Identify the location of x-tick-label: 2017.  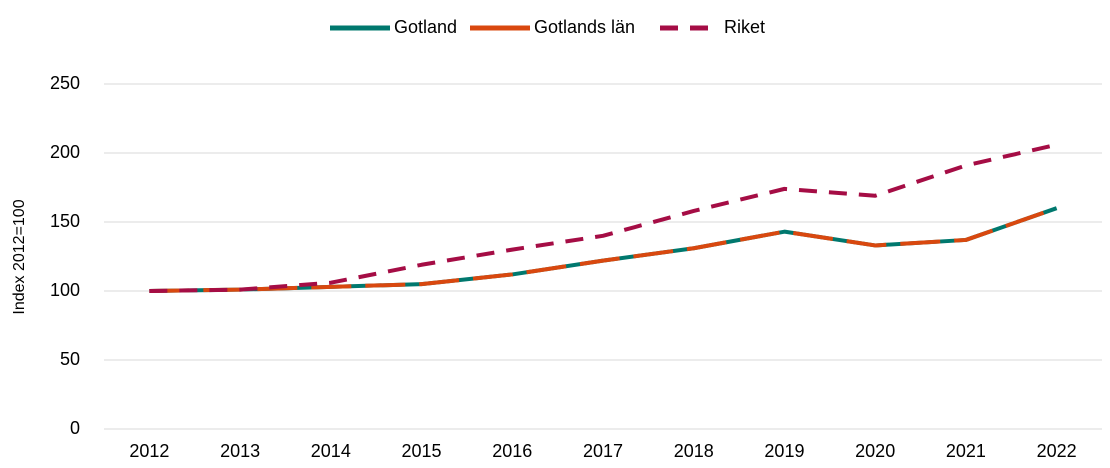
(603, 451).